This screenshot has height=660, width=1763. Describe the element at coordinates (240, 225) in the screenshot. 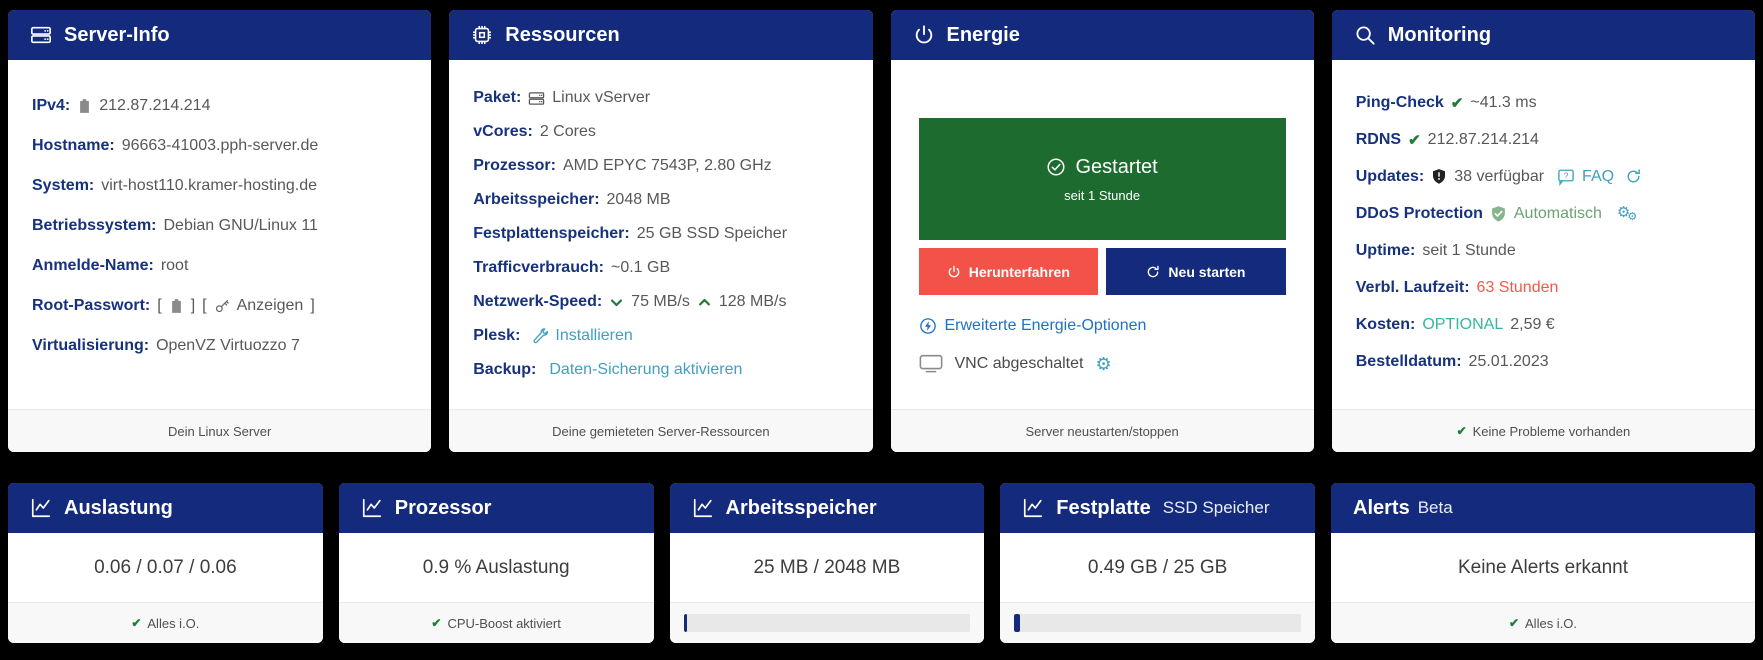

I see `row-value: Debian GNU/Linux 11` at that location.